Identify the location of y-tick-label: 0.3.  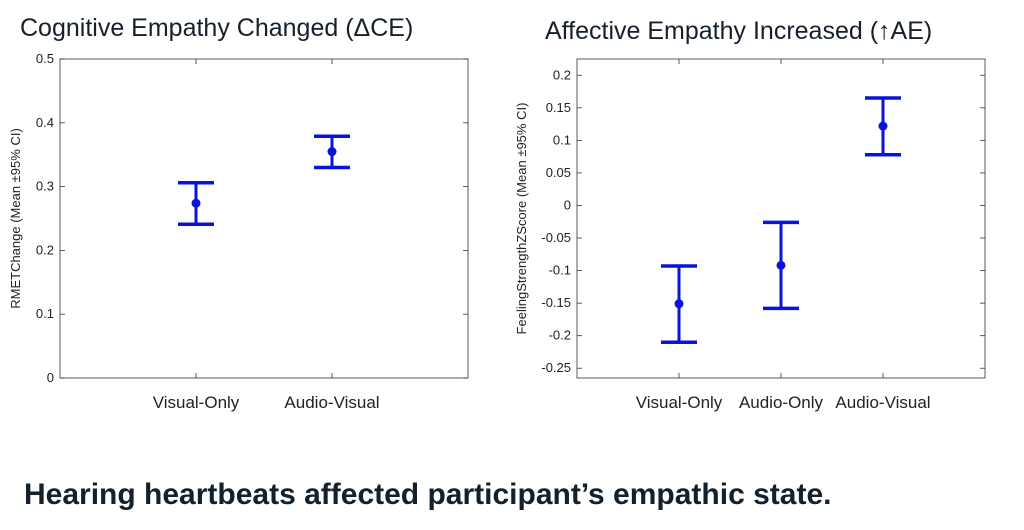
(45, 186).